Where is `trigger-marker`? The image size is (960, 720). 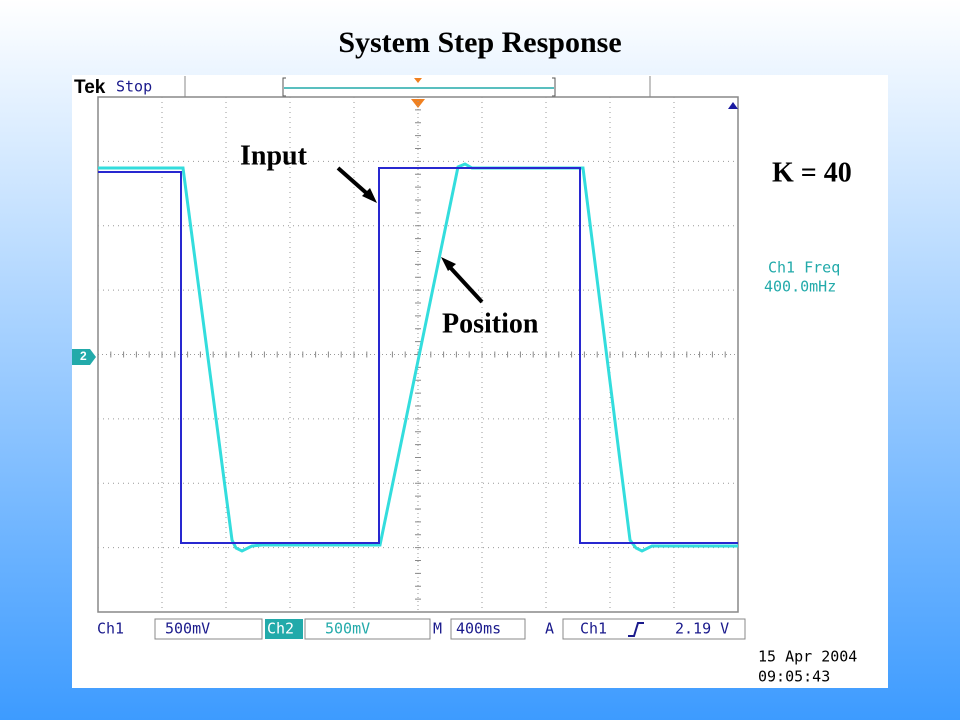
trigger-marker is located at coordinates (418, 103).